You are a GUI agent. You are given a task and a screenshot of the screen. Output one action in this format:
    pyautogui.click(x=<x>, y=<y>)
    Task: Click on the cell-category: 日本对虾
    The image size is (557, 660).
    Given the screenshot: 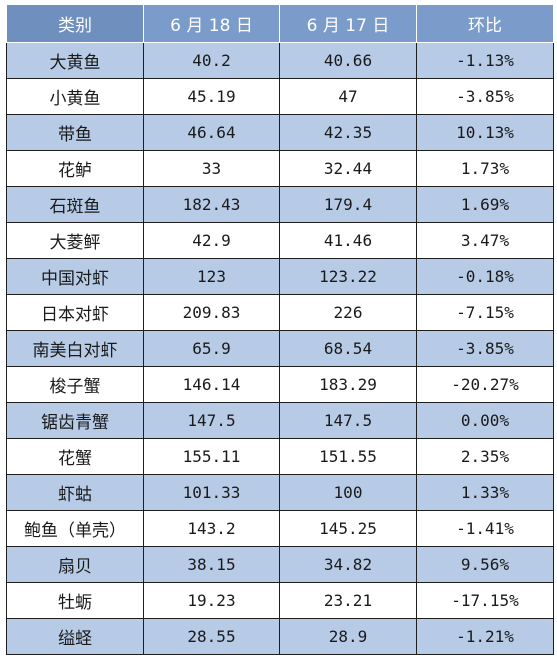 What is the action you would take?
    pyautogui.click(x=75, y=312)
    